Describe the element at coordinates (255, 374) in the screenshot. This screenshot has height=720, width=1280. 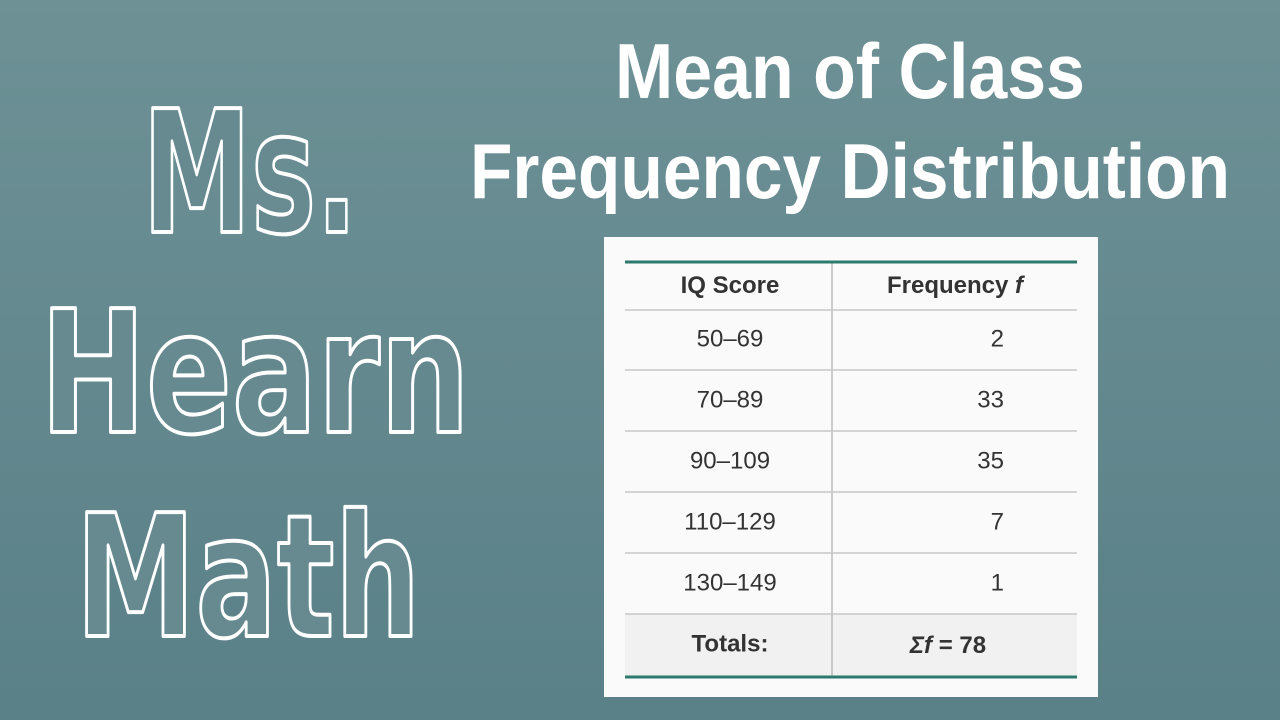
I see `brand-line: Hearn` at that location.